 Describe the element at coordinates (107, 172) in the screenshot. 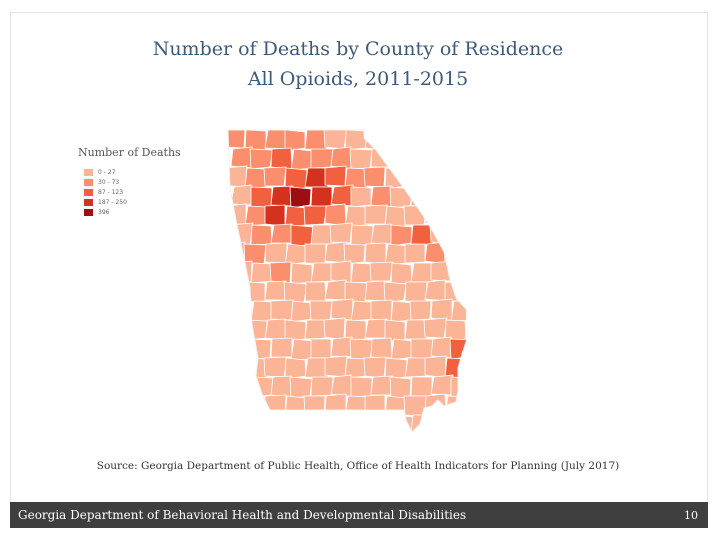

I see `legend-label: 0 - 27` at that location.